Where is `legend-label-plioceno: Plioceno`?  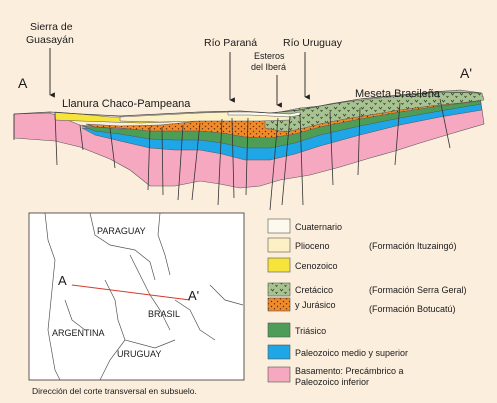 legend-label-plioceno: Plioceno is located at coordinates (312, 246).